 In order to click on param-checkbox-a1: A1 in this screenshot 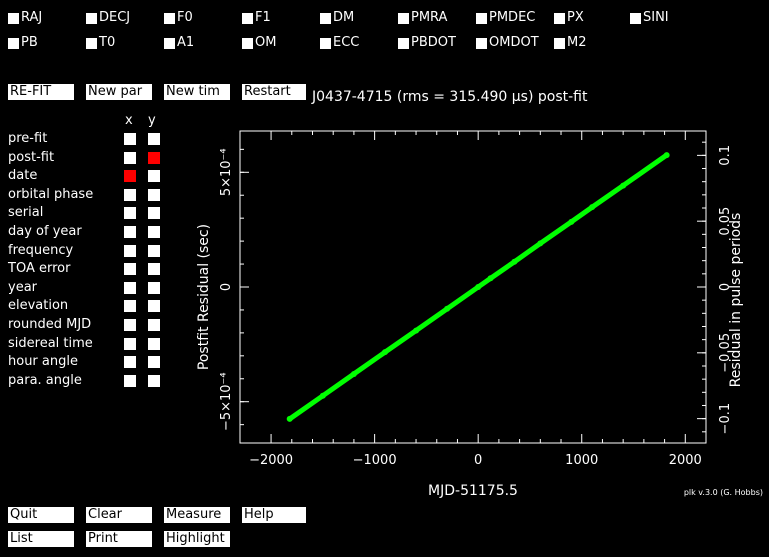, I will do `click(179, 43)`.